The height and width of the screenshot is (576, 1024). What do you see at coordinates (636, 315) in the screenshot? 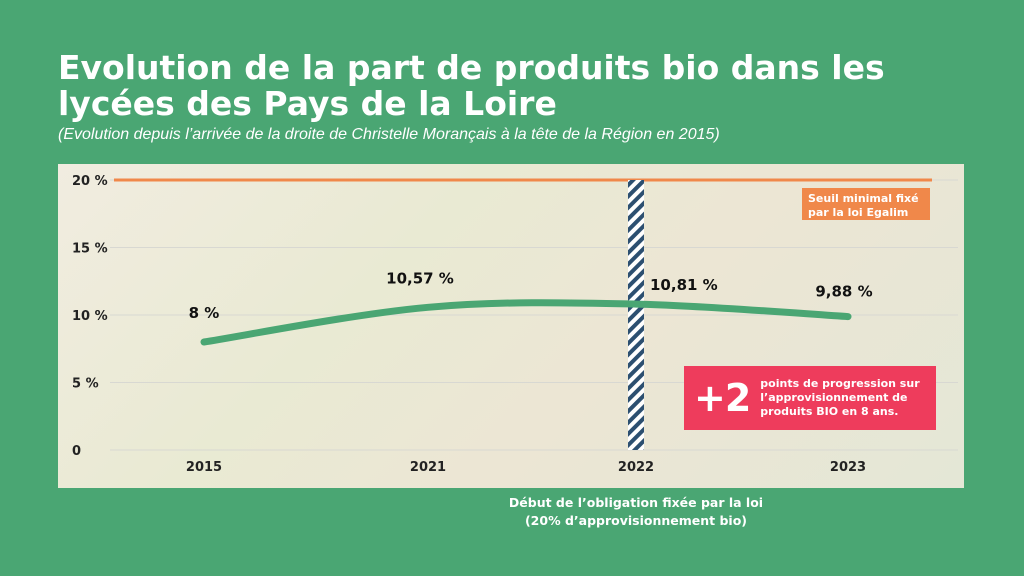
I see `obligation-marker-bar` at bounding box center [636, 315].